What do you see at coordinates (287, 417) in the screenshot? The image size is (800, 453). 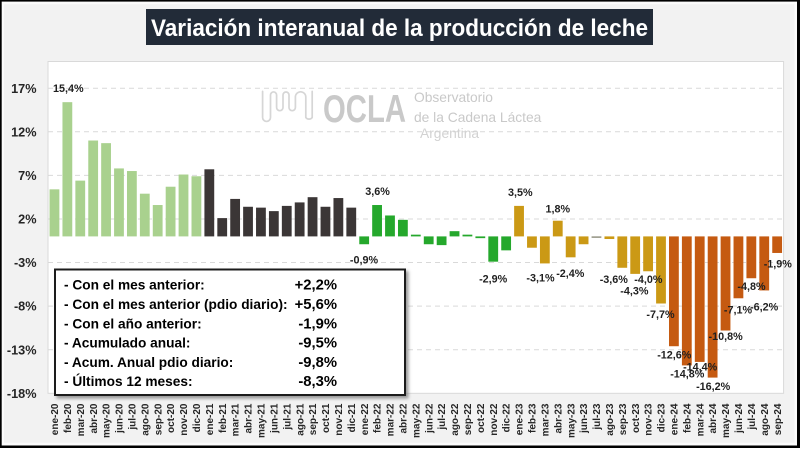 I see `svg-text: jul-21` at bounding box center [287, 417].